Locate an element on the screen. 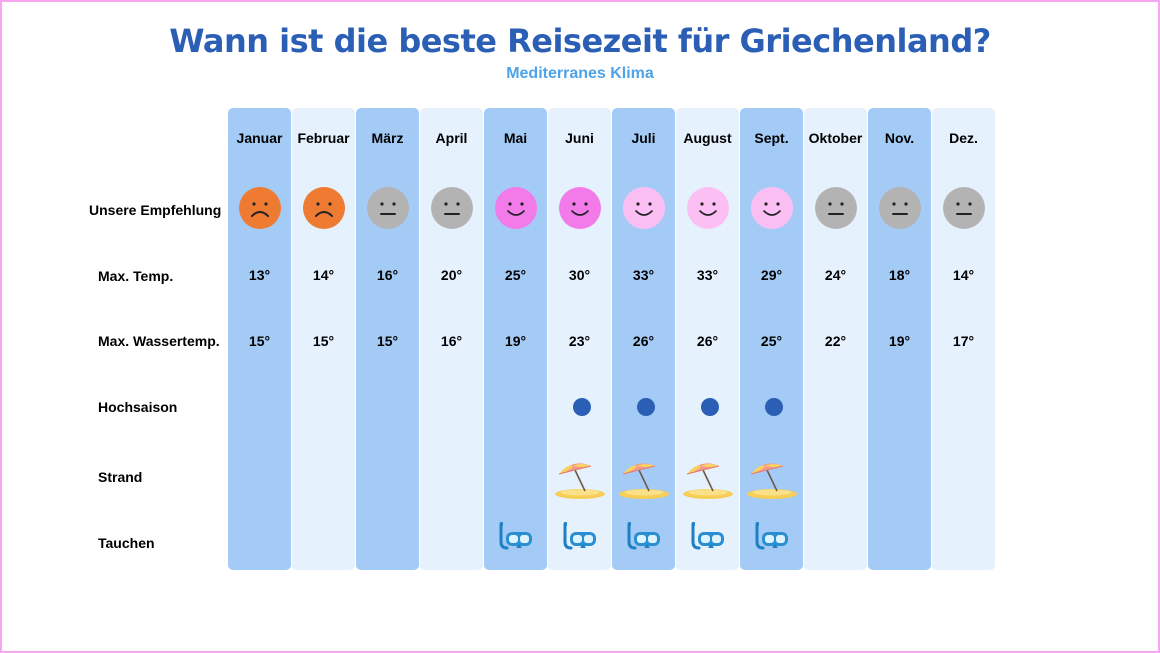 The width and height of the screenshot is (1160, 653). max-wassertemp-cell: 23° is located at coordinates (579, 341).